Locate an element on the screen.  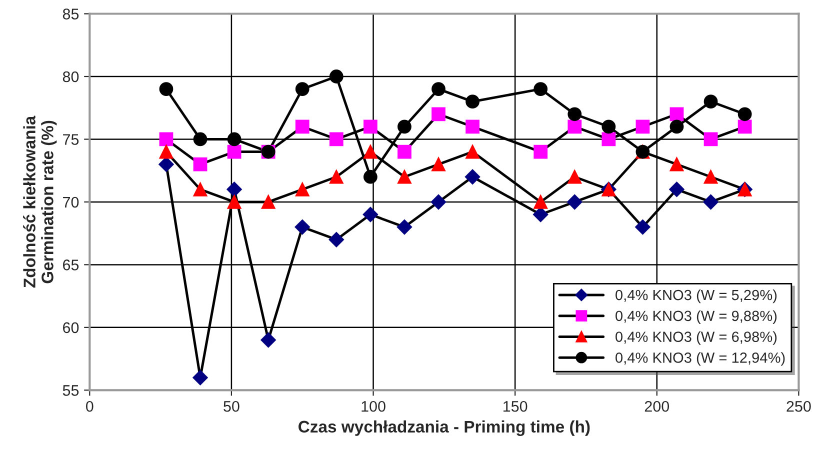
legend-label: 0,4% KNO3 (W = 9,88%) is located at coordinates (696, 317).